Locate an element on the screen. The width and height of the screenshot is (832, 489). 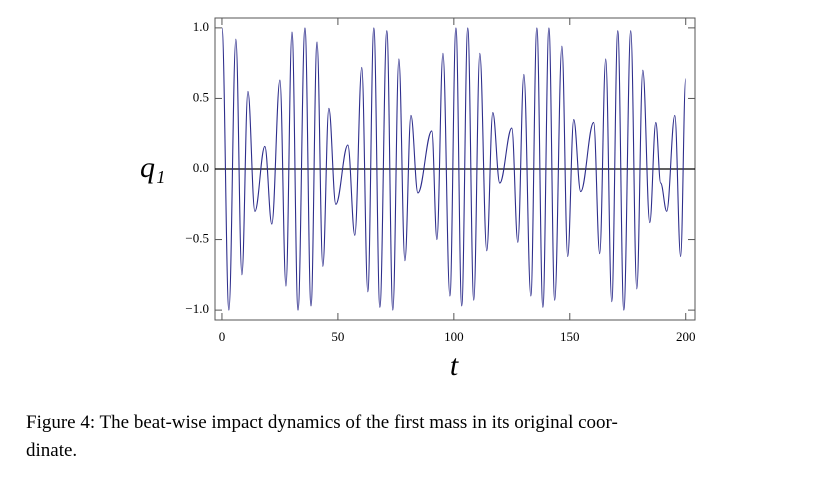
y-tick-label: 0.0 is located at coordinates (201, 167).